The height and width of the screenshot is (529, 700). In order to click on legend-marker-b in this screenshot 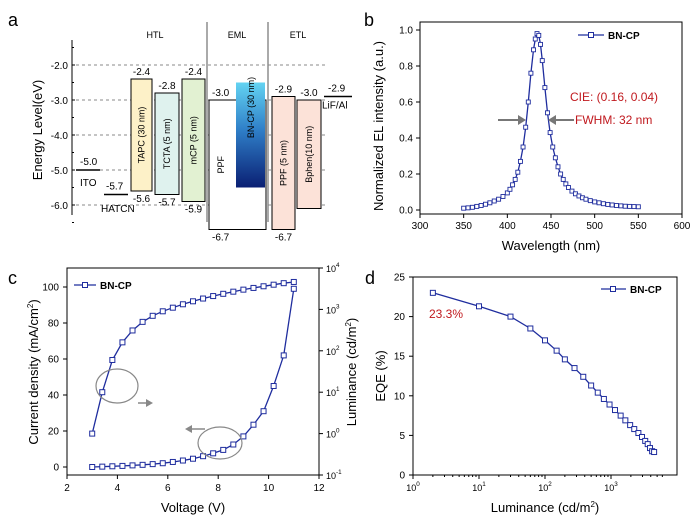, I will do `click(591, 35)`.